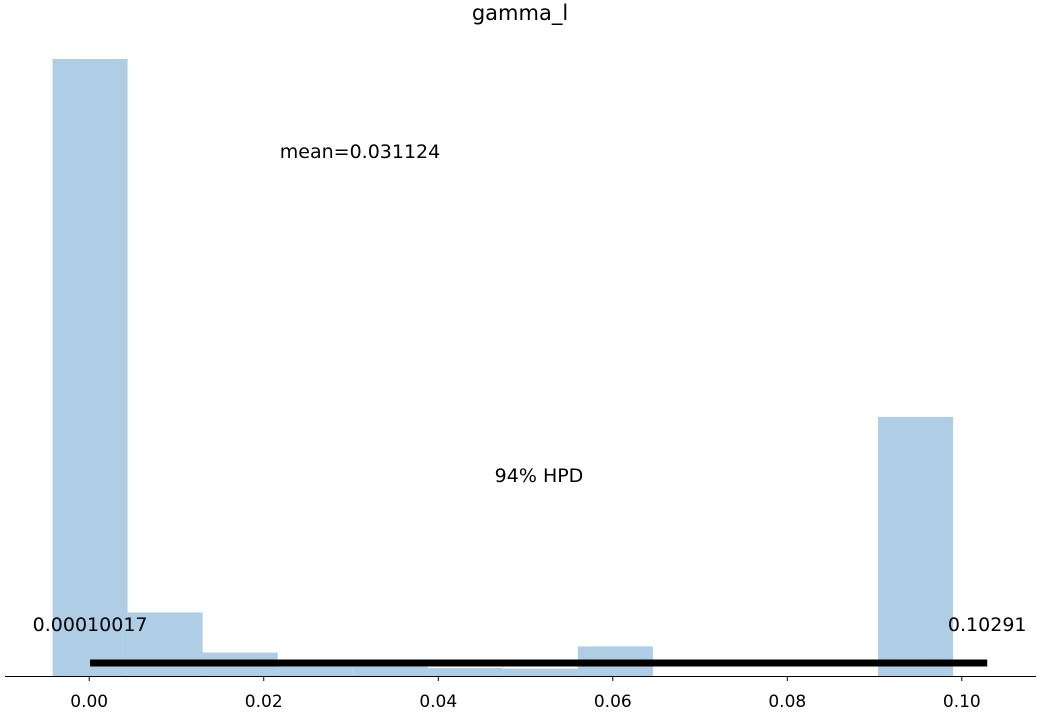  I want to click on x-tick-label: 0.02, so click(264, 702).